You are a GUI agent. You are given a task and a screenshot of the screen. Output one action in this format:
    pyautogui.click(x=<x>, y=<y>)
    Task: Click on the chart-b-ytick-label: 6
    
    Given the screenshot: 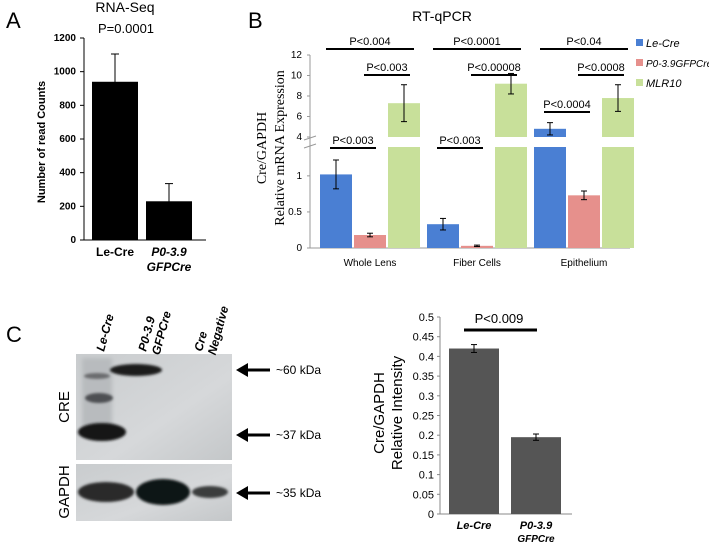 What is the action you would take?
    pyautogui.click(x=299, y=117)
    